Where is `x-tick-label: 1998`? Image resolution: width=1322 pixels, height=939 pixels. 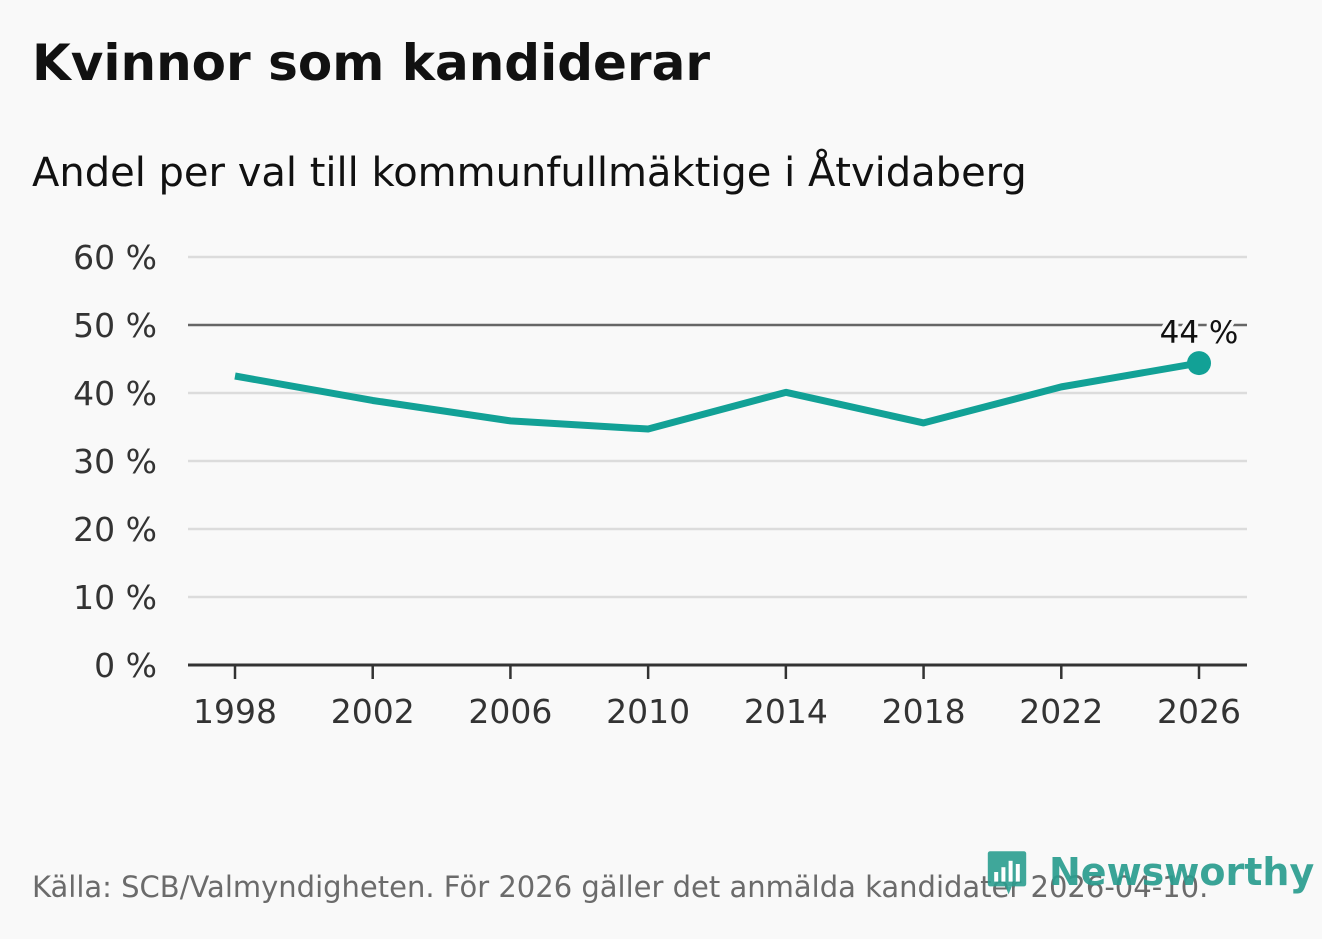 x-tick-label: 1998 is located at coordinates (235, 711).